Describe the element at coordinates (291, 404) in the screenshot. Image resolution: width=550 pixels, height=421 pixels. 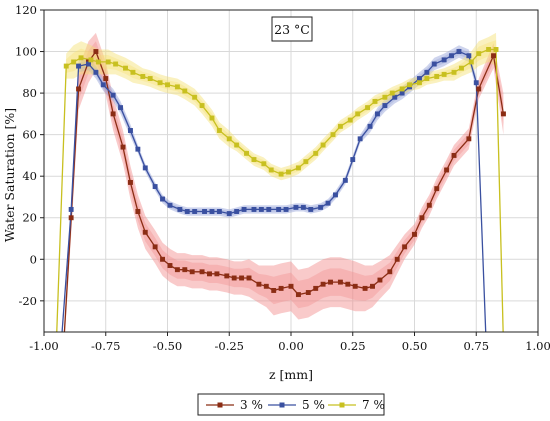
I see `legend: 3 % 5 % 7 %` at that location.